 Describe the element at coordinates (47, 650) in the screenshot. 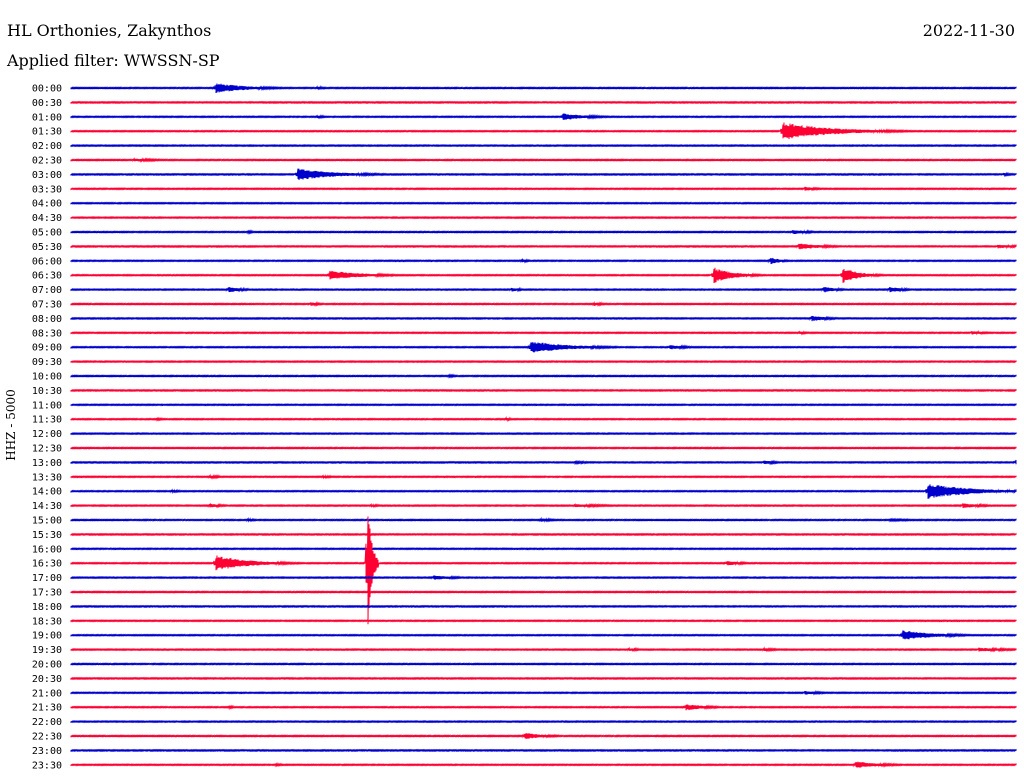

I see `row-label: 19:30` at that location.